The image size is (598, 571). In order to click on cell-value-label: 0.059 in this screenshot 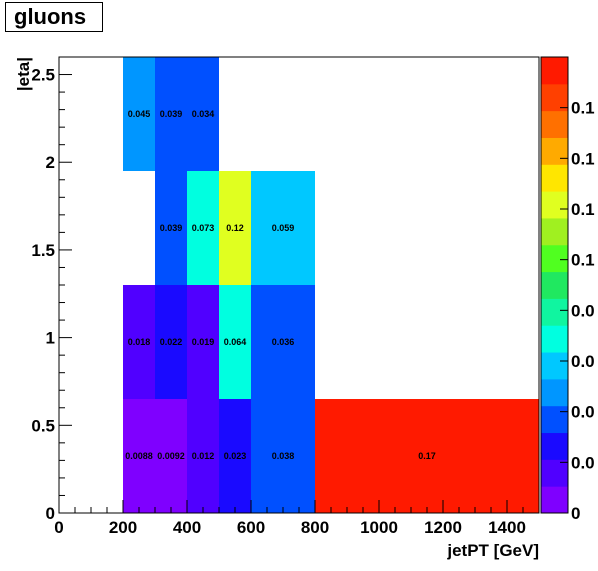, I will do `click(283, 228)`.